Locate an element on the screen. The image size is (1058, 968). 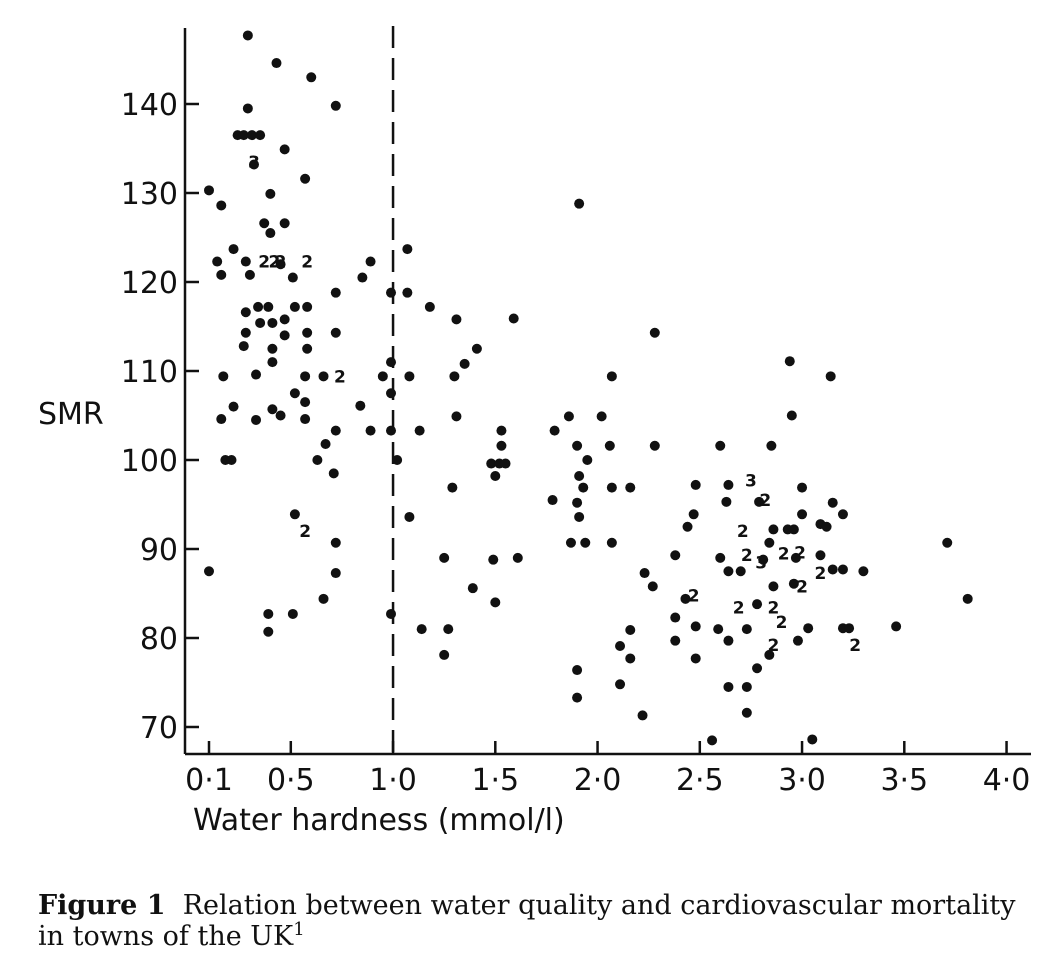
caption-reference: 1 is located at coordinates (299, 929).